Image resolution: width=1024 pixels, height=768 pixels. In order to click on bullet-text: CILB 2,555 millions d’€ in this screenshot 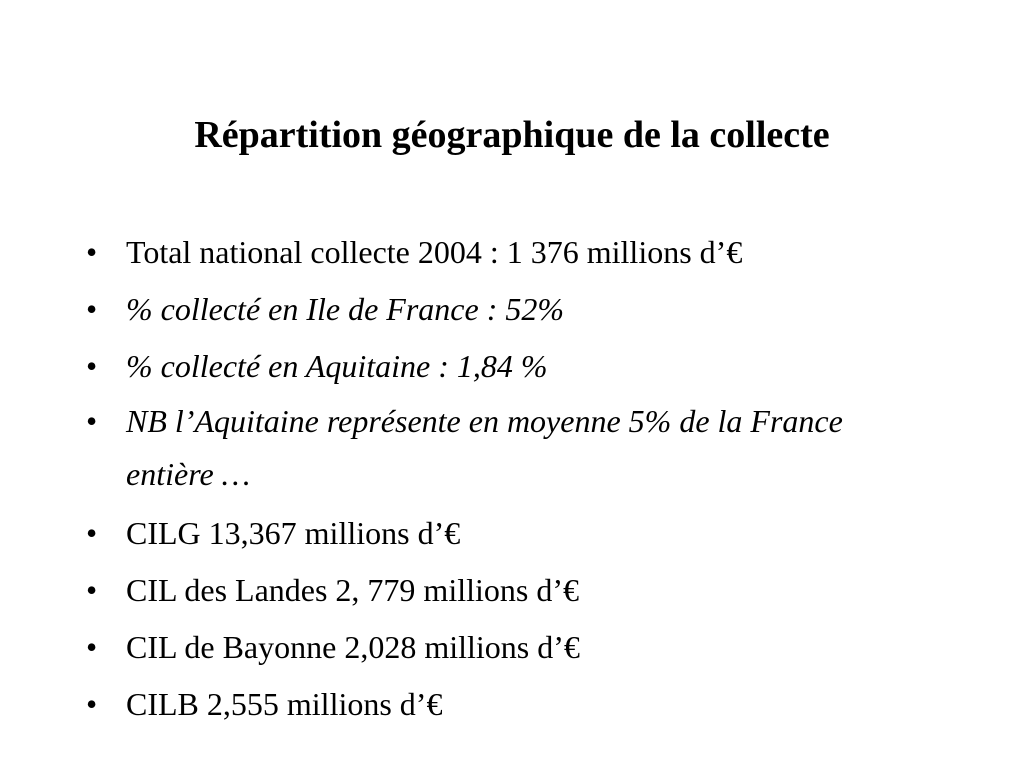, I will do `click(284, 704)`.